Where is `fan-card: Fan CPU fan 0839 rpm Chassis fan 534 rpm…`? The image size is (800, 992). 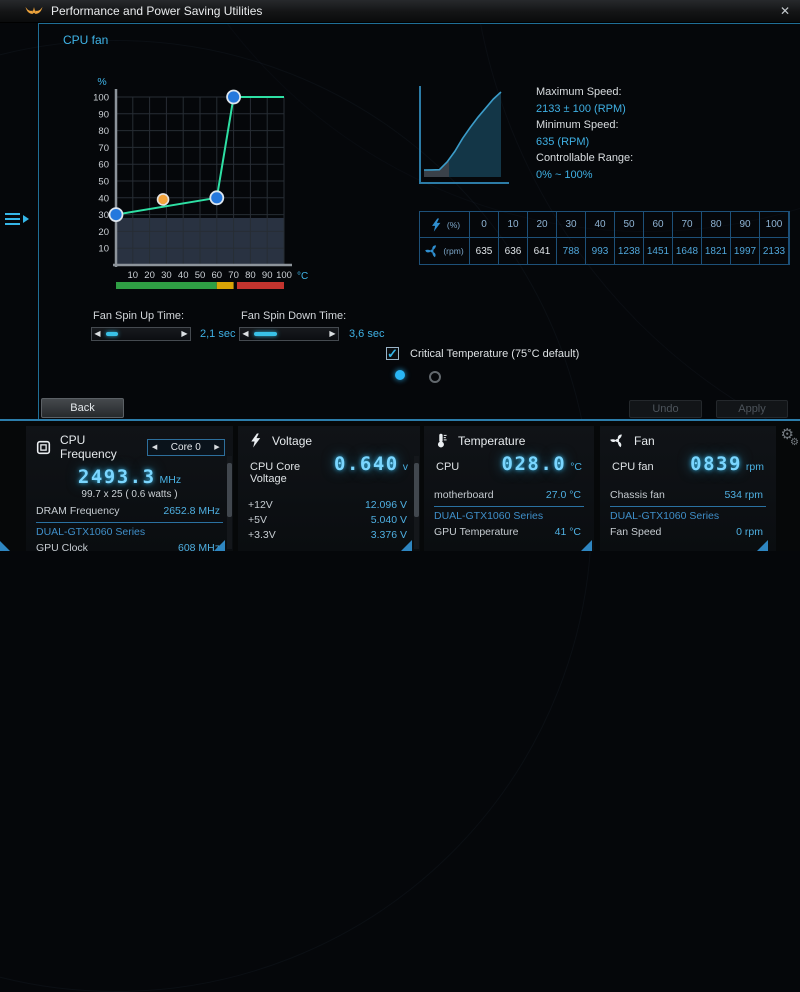 fan-card: Fan CPU fan 0839 rpm Chassis fan 534 rpm… is located at coordinates (688, 488).